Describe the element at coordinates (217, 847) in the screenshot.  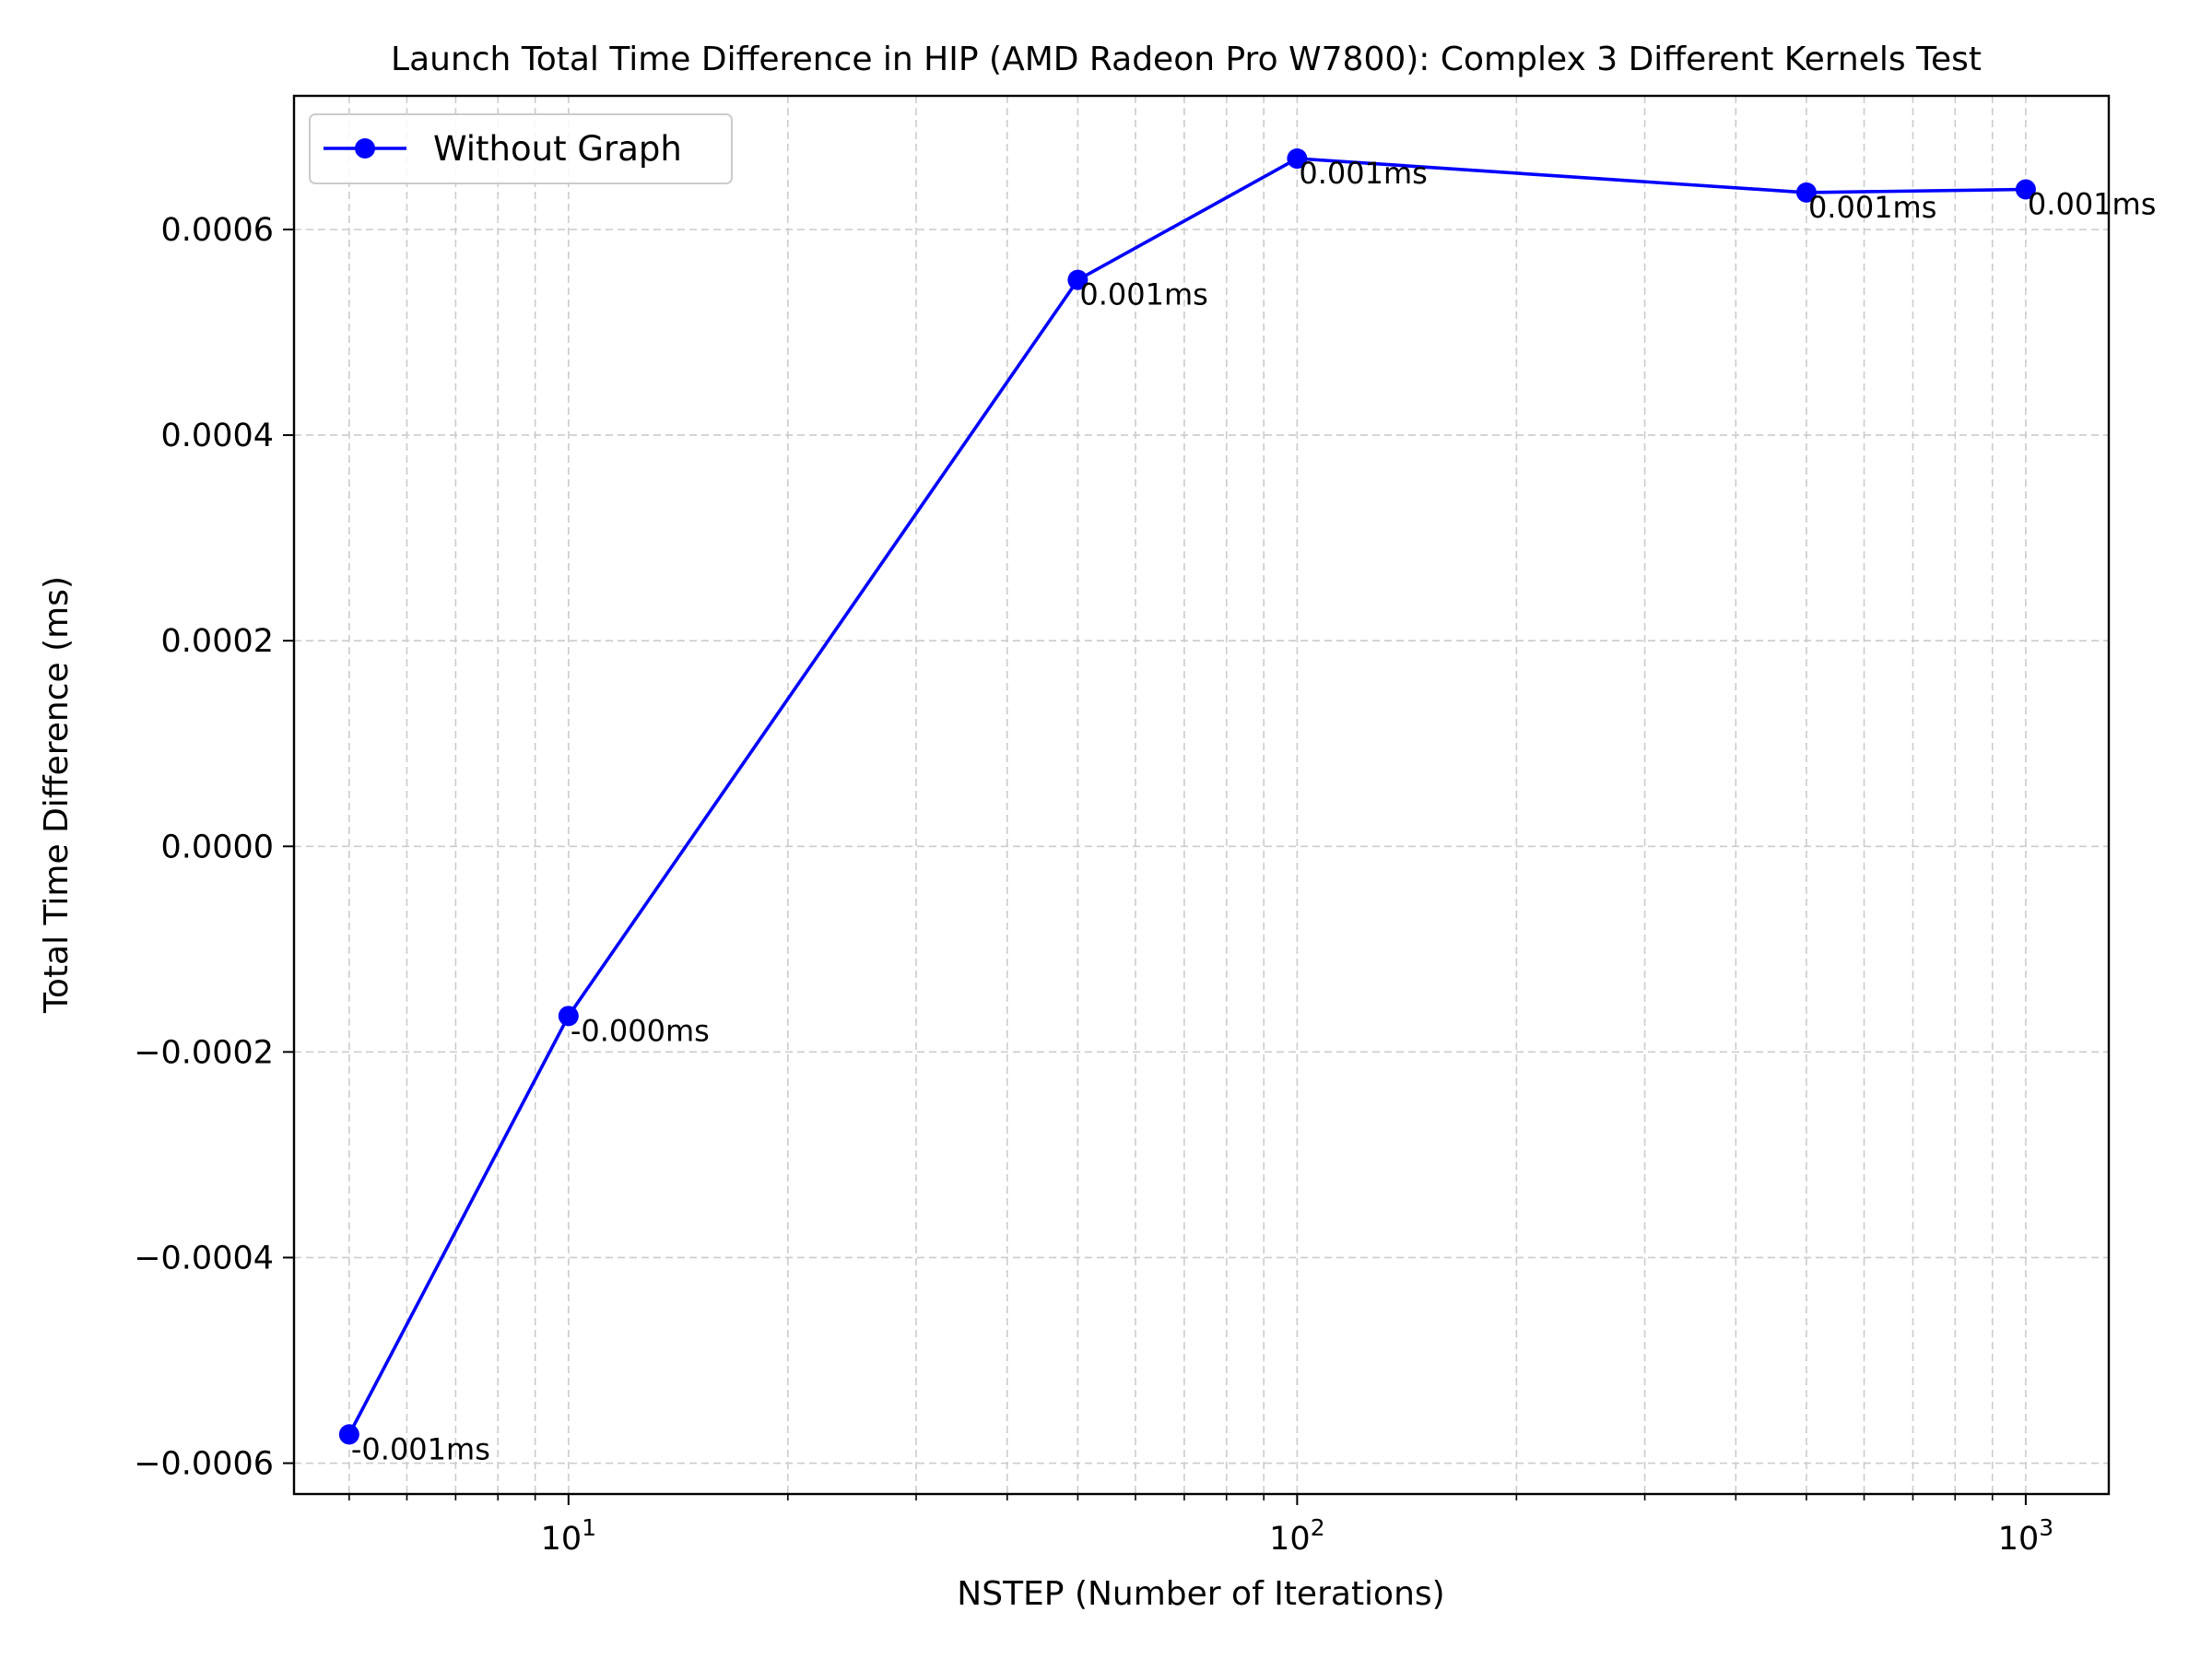
I see `y-tick-label: 0.0000` at that location.